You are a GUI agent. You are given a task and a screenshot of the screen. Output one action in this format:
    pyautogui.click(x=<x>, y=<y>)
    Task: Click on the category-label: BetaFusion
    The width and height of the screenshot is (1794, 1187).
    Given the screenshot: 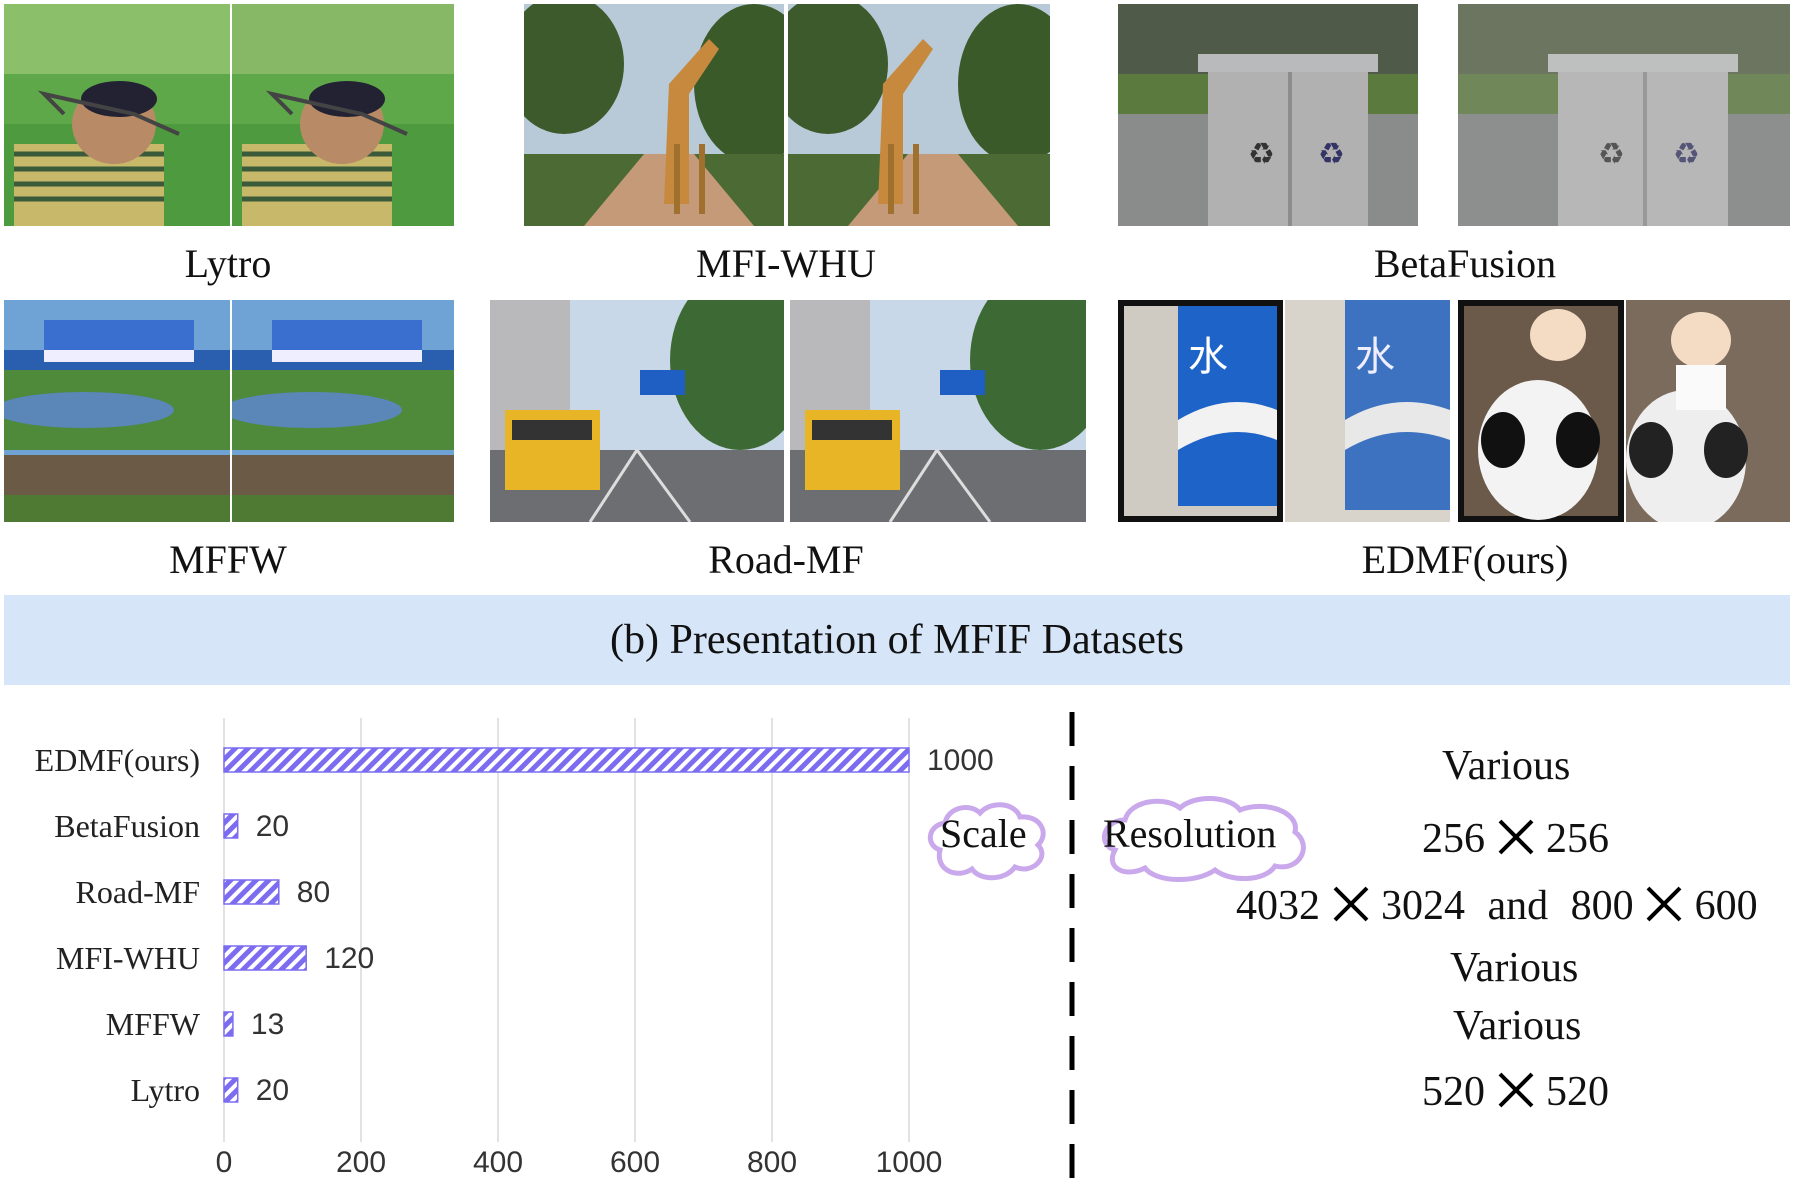 What is the action you would take?
    pyautogui.click(x=127, y=826)
    